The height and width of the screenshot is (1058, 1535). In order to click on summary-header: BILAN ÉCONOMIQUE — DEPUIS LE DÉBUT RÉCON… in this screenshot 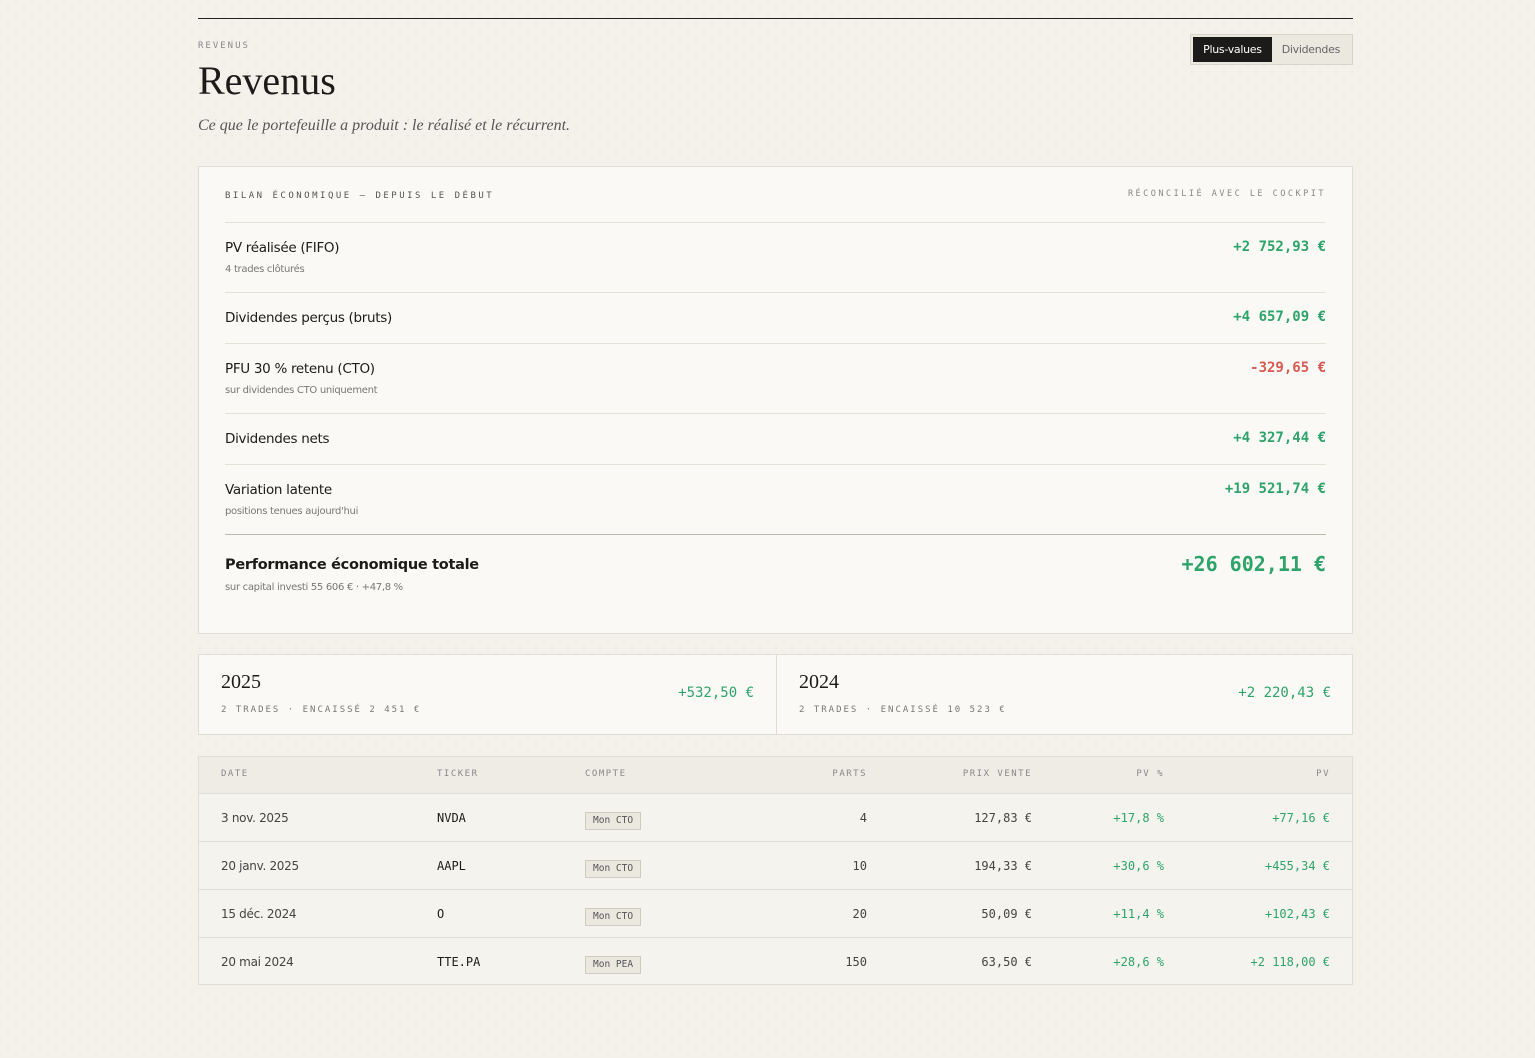, I will do `click(775, 195)`.